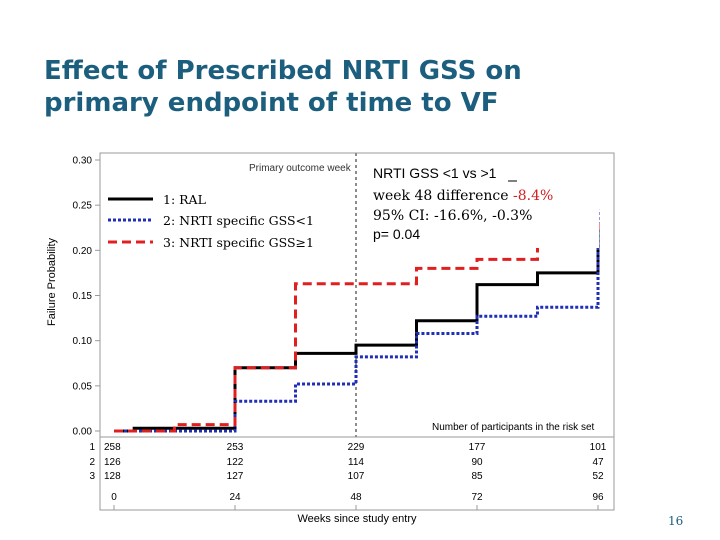  Describe the element at coordinates (598, 476) in the screenshot. I see `risk-table-cell: 52` at that location.